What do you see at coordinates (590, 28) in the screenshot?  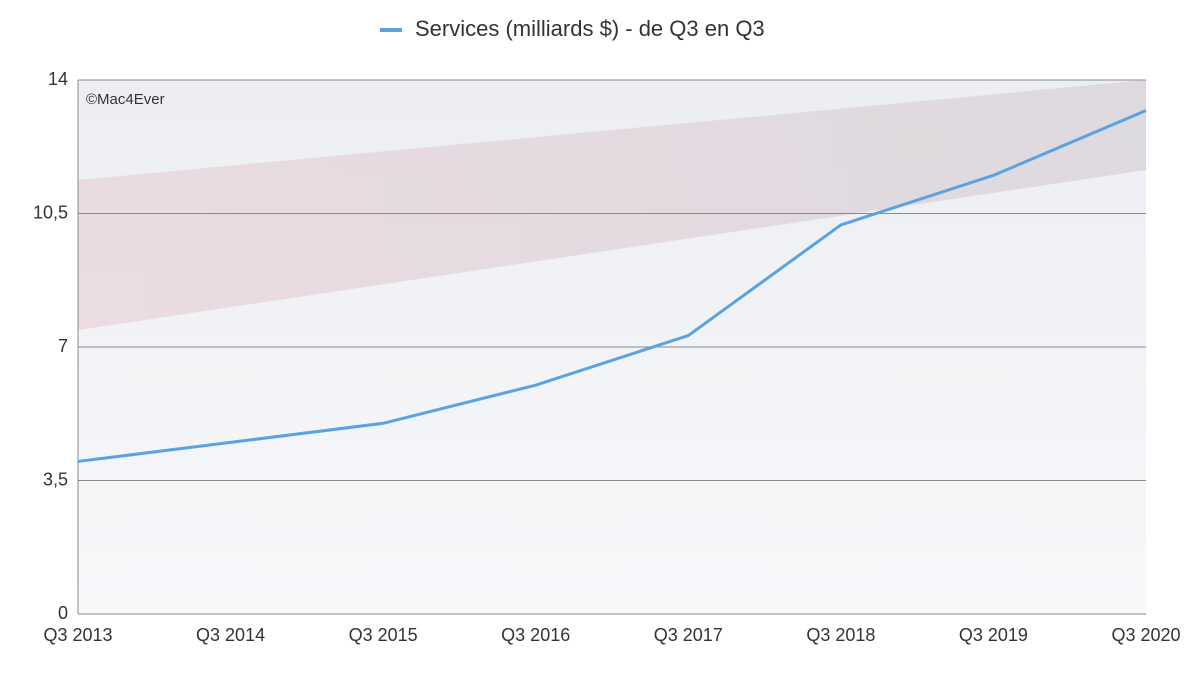 I see `legend-label: Services (milliards $) - de Q3 en Q3` at bounding box center [590, 28].